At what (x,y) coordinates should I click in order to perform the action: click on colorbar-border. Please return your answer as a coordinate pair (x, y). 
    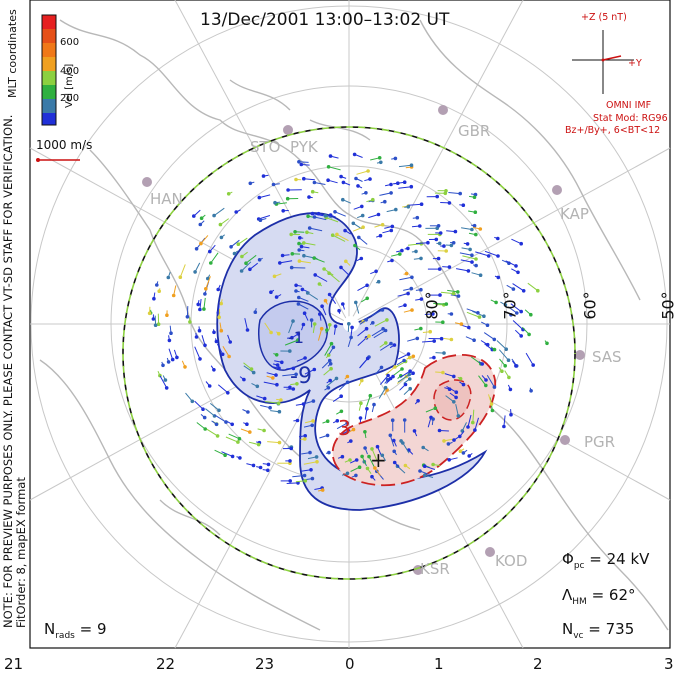
    Looking at the image, I should click on (49, 70).